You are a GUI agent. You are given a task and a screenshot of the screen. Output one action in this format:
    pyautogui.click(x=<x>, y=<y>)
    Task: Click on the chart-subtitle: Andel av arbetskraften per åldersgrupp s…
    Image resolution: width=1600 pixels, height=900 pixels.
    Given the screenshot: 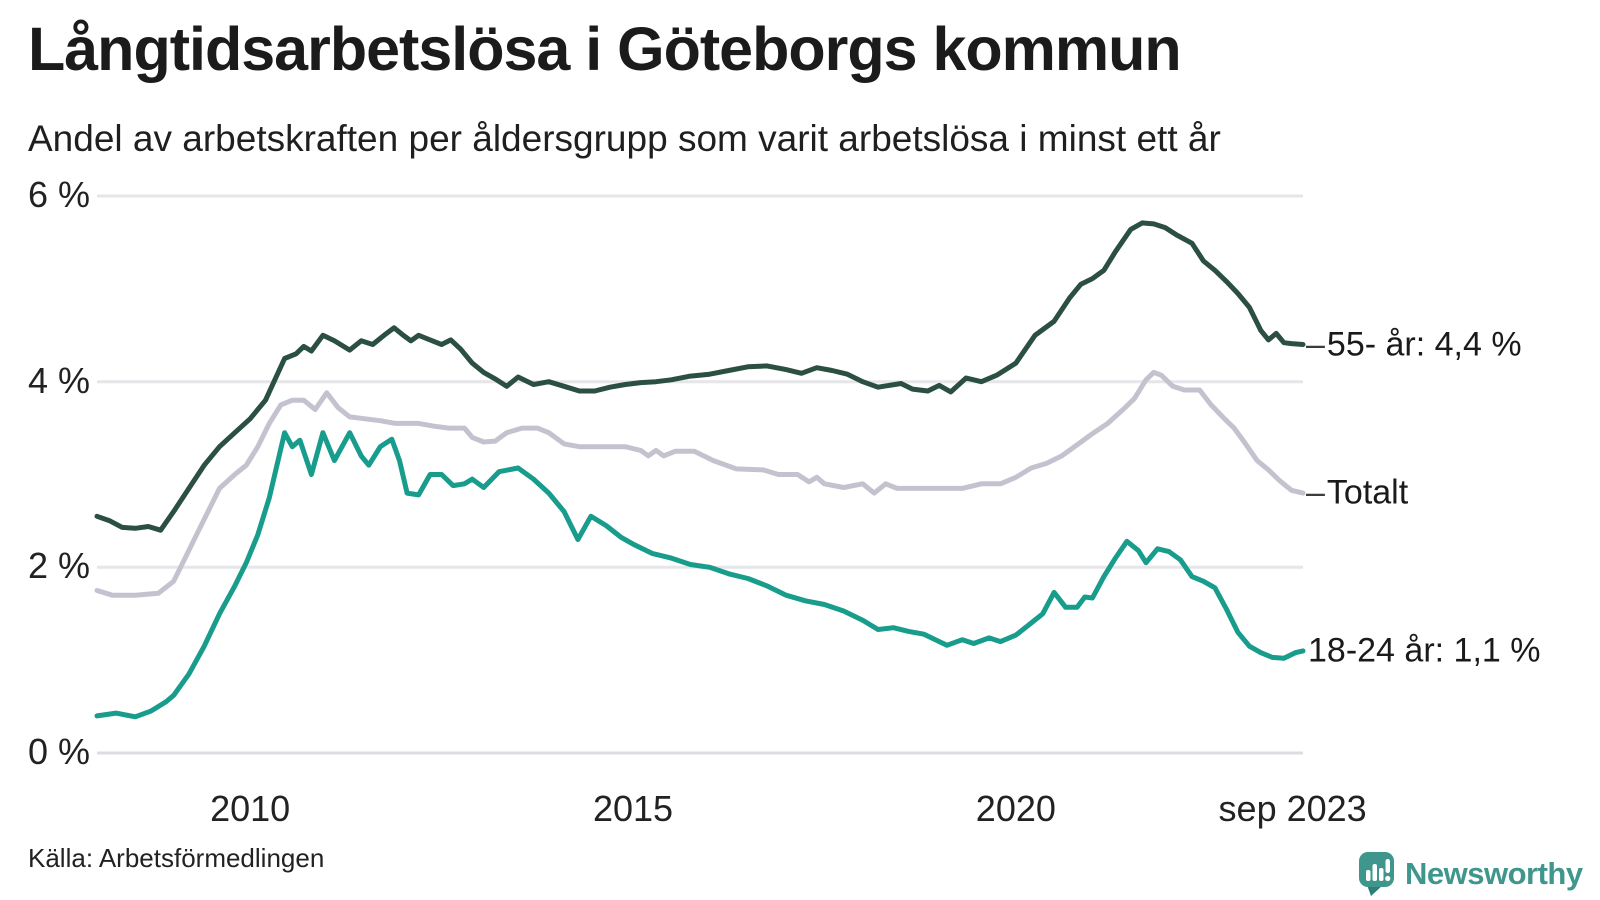 What is the action you would take?
    pyautogui.click(x=624, y=138)
    